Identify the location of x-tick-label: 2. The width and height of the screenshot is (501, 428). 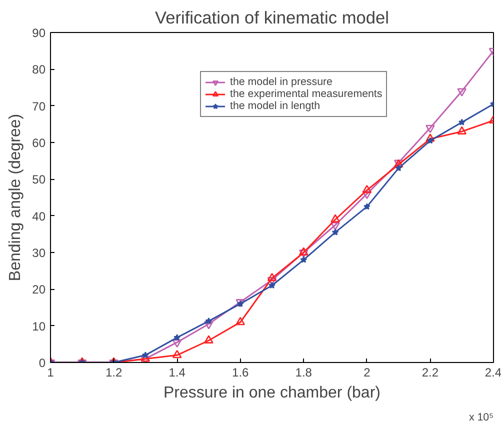
(367, 373).